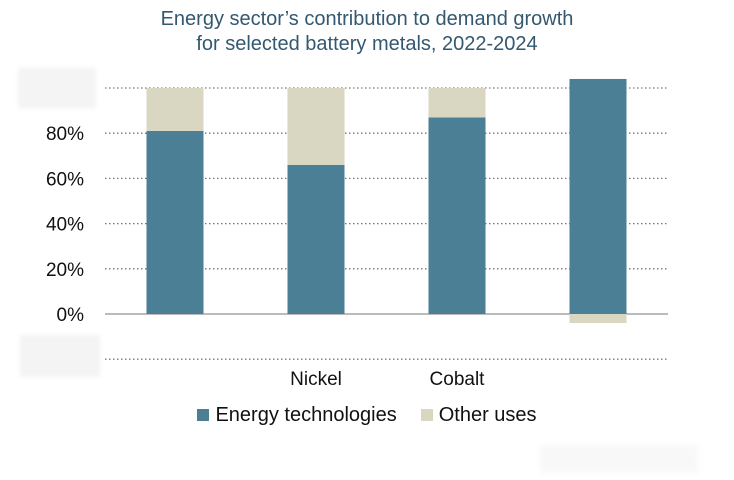 The width and height of the screenshot is (734, 480). Describe the element at coordinates (316, 126) in the screenshot. I see `bar-other-nickel` at that location.